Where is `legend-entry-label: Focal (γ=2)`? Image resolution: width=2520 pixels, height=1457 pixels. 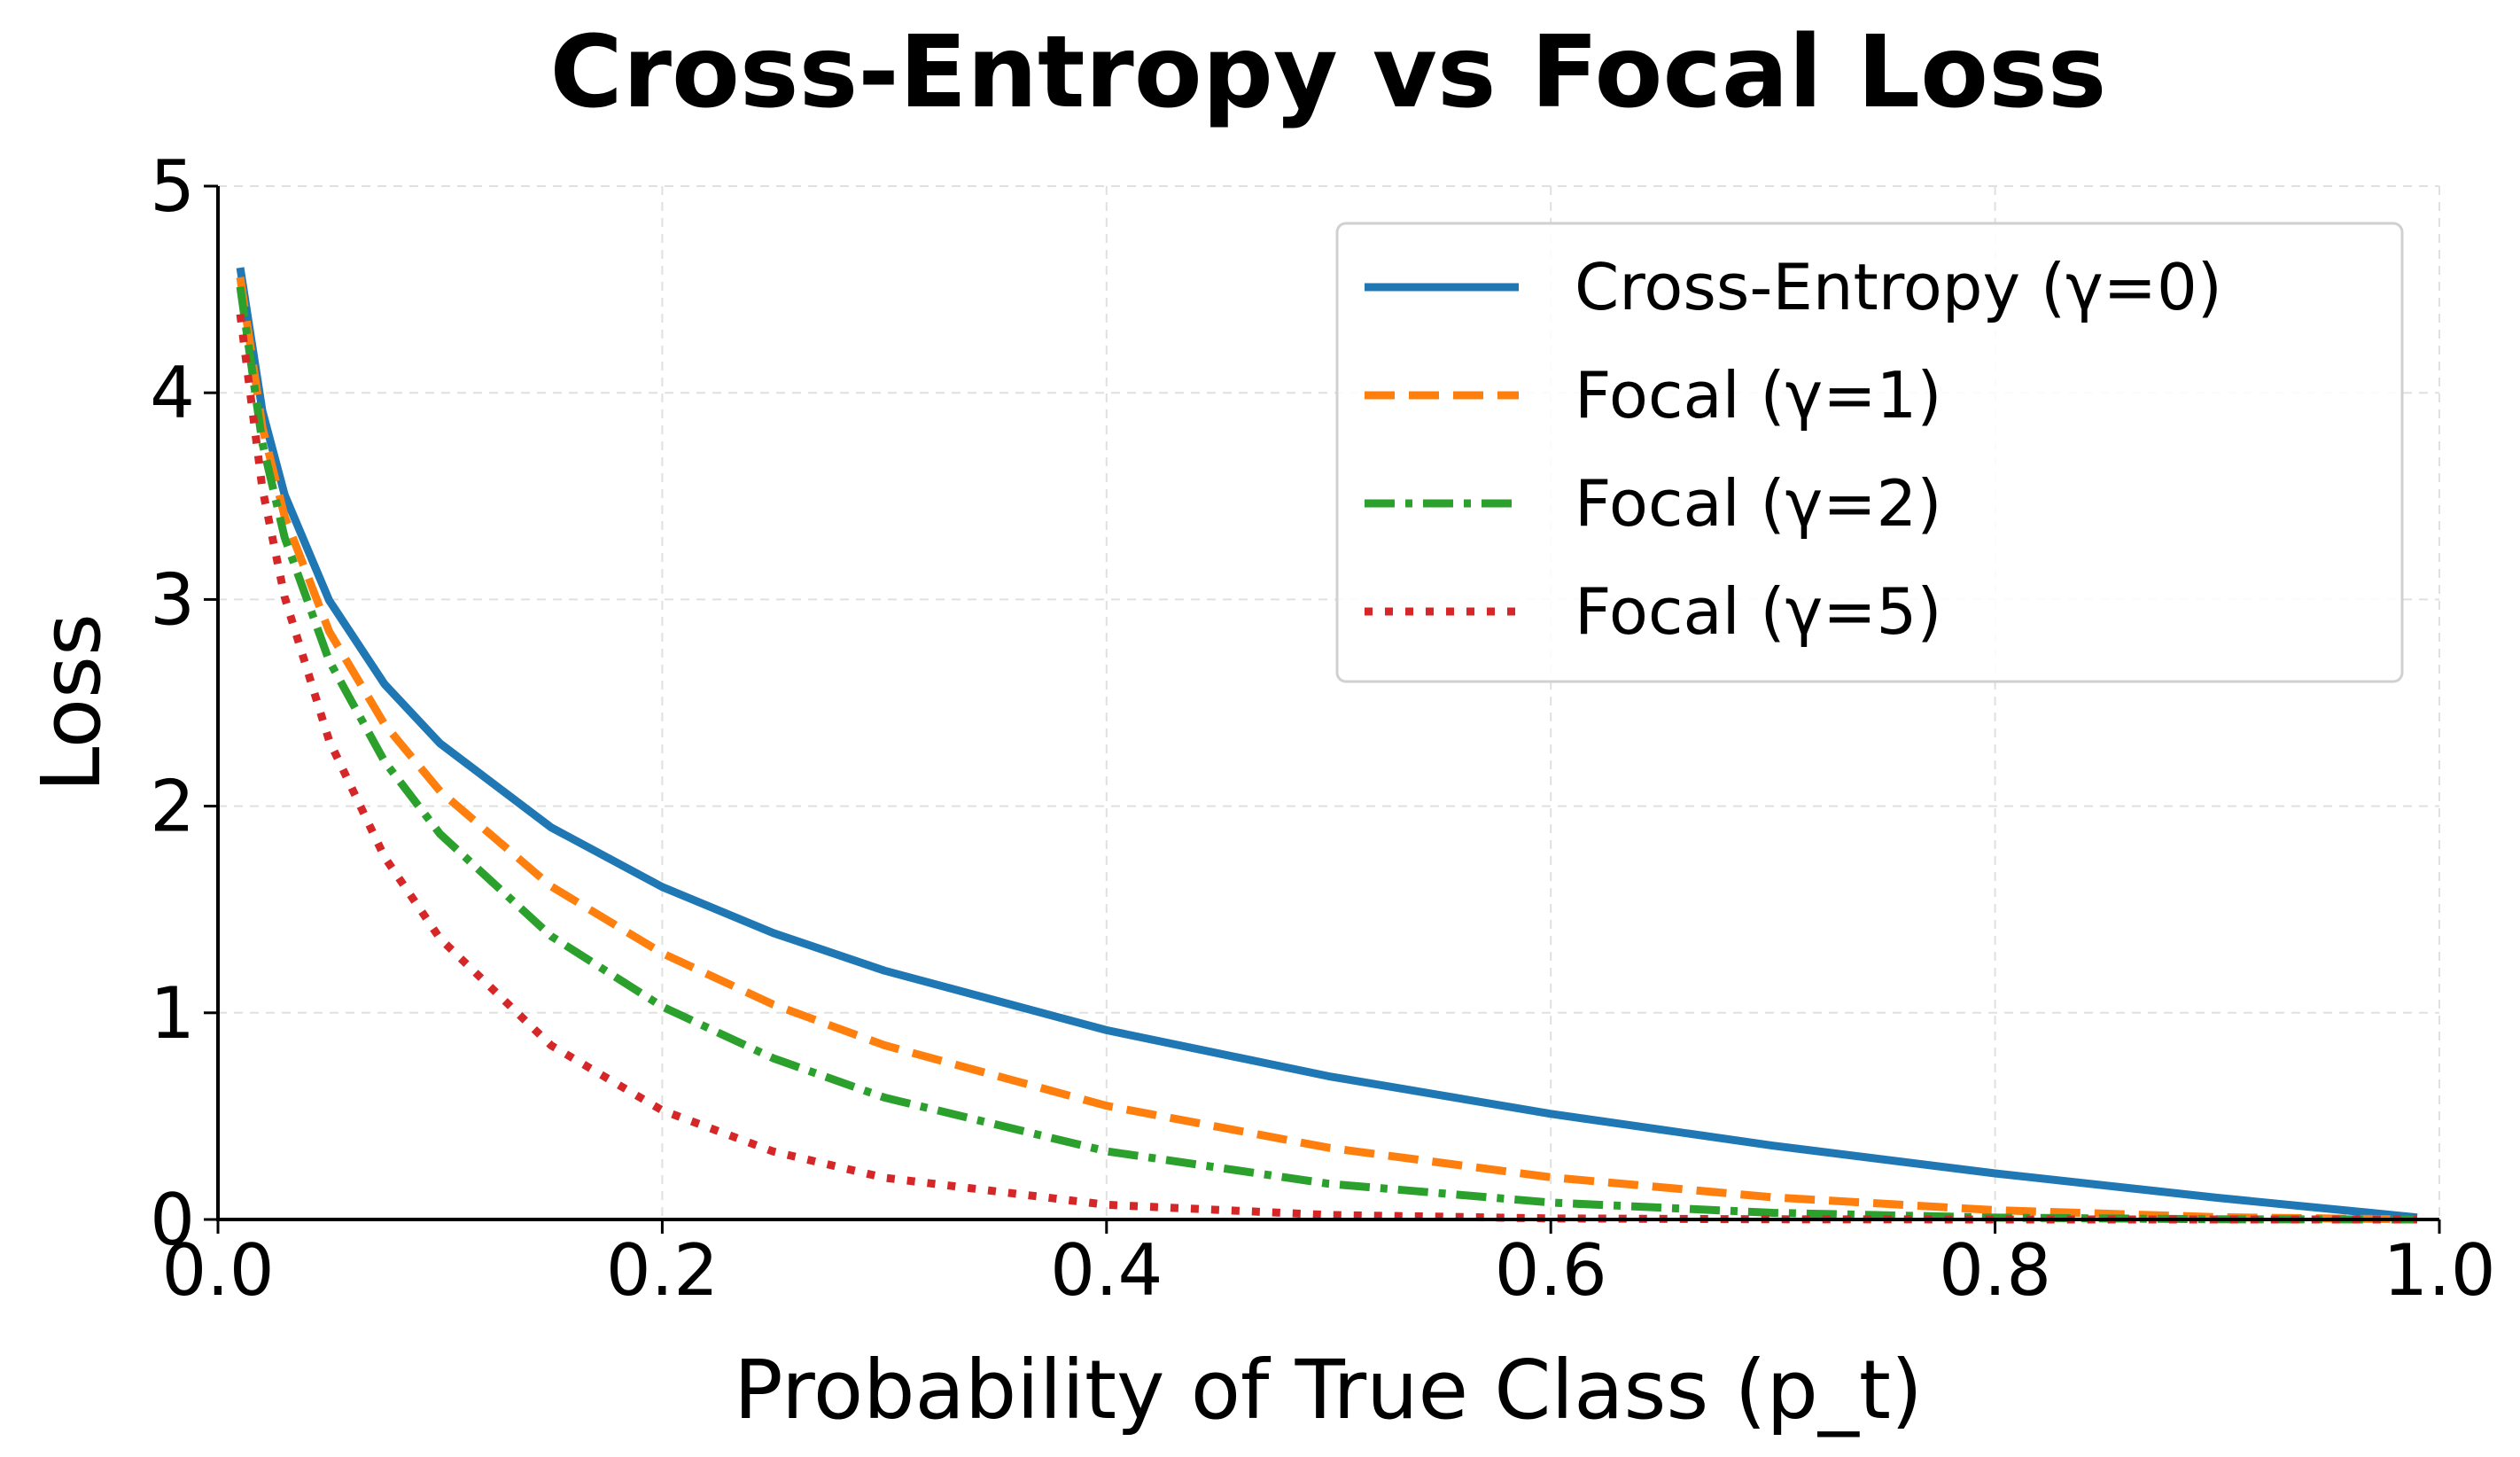 legend-entry-label: Focal (γ=2) is located at coordinates (1758, 503).